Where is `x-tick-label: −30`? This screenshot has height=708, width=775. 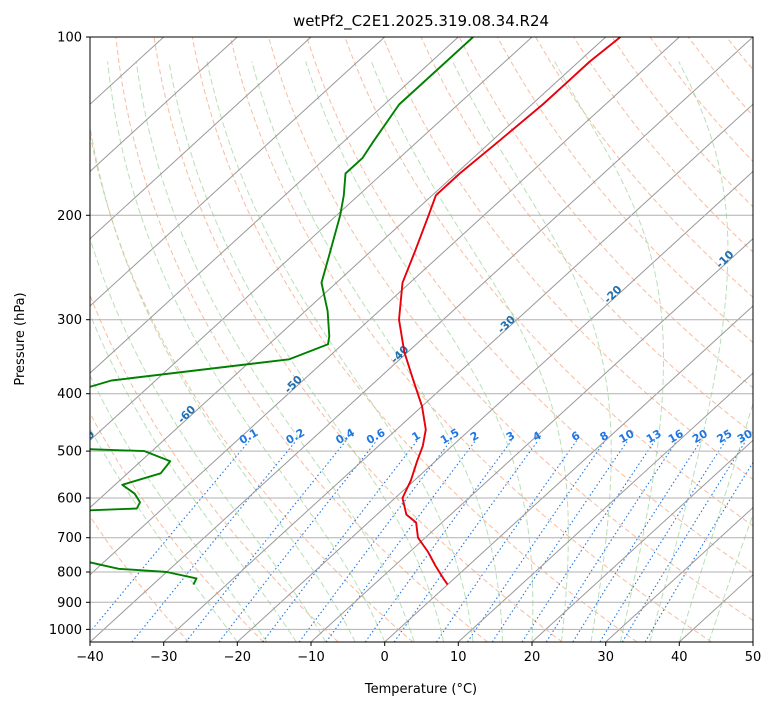
x-tick-label: −30 is located at coordinates (163, 657).